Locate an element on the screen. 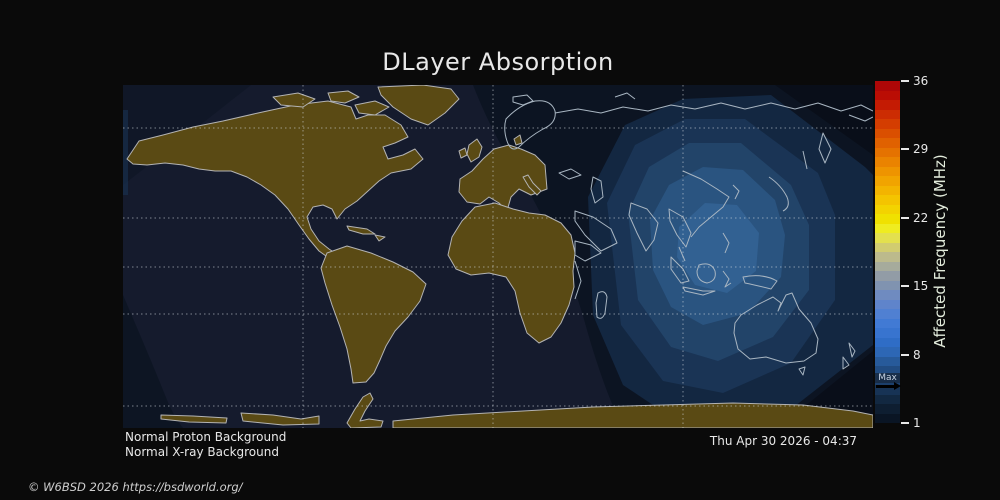 The image size is (1000, 500). tasmania-outline is located at coordinates (802, 371).